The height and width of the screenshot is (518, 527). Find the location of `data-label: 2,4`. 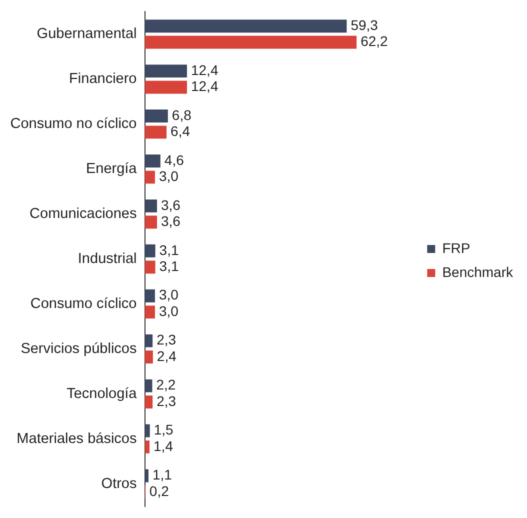

data-label: 2,4 is located at coordinates (166, 356).